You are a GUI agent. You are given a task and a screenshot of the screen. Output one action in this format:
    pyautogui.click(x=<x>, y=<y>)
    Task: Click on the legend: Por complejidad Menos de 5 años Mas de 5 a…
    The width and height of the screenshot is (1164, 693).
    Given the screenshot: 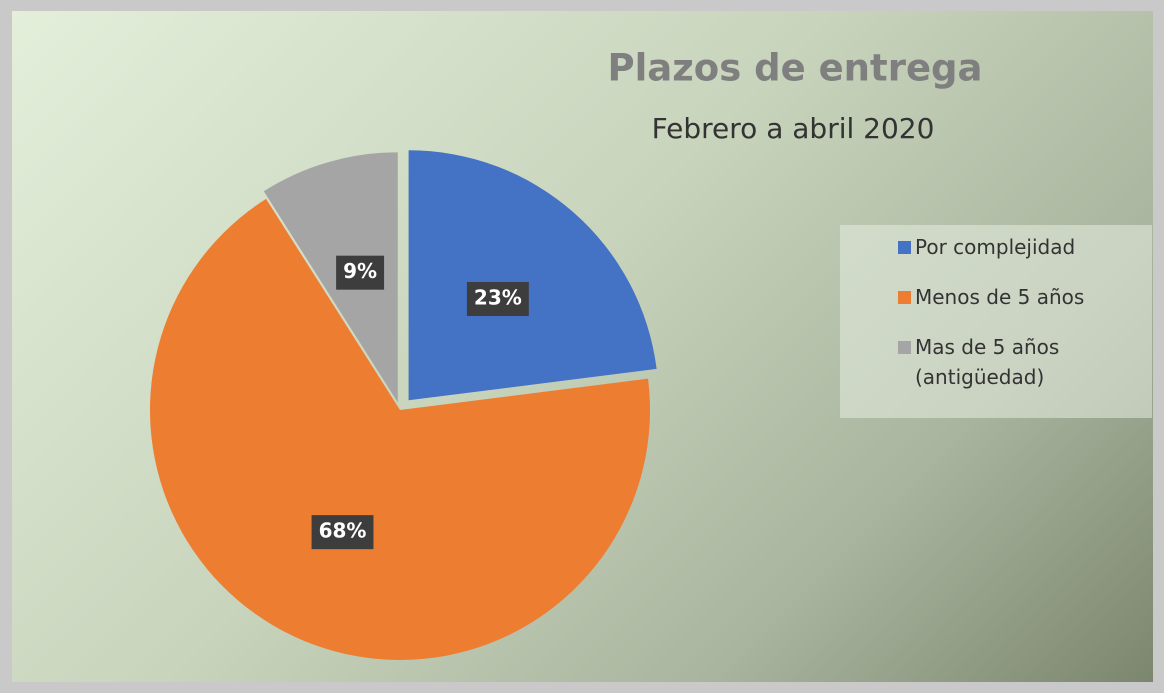 What is the action you would take?
    pyautogui.click(x=996, y=321)
    